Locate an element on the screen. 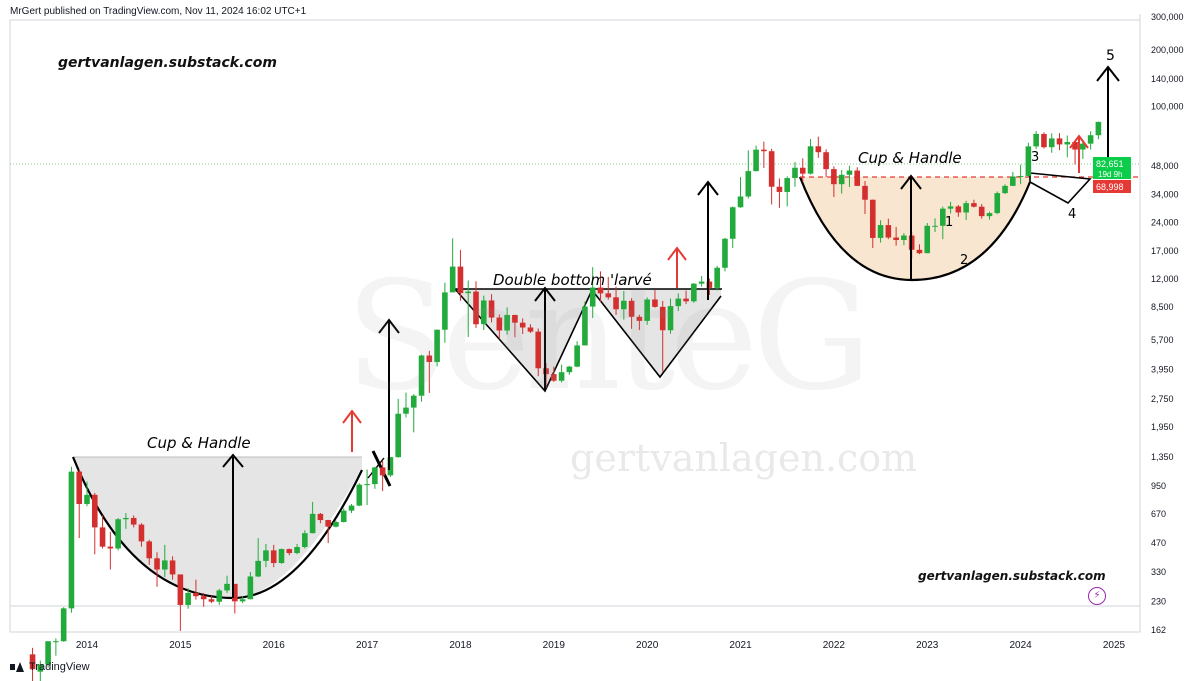 Image resolution: width=1200 pixels, height=681 pixels. tradingview-logo: TradingView is located at coordinates (50, 667).